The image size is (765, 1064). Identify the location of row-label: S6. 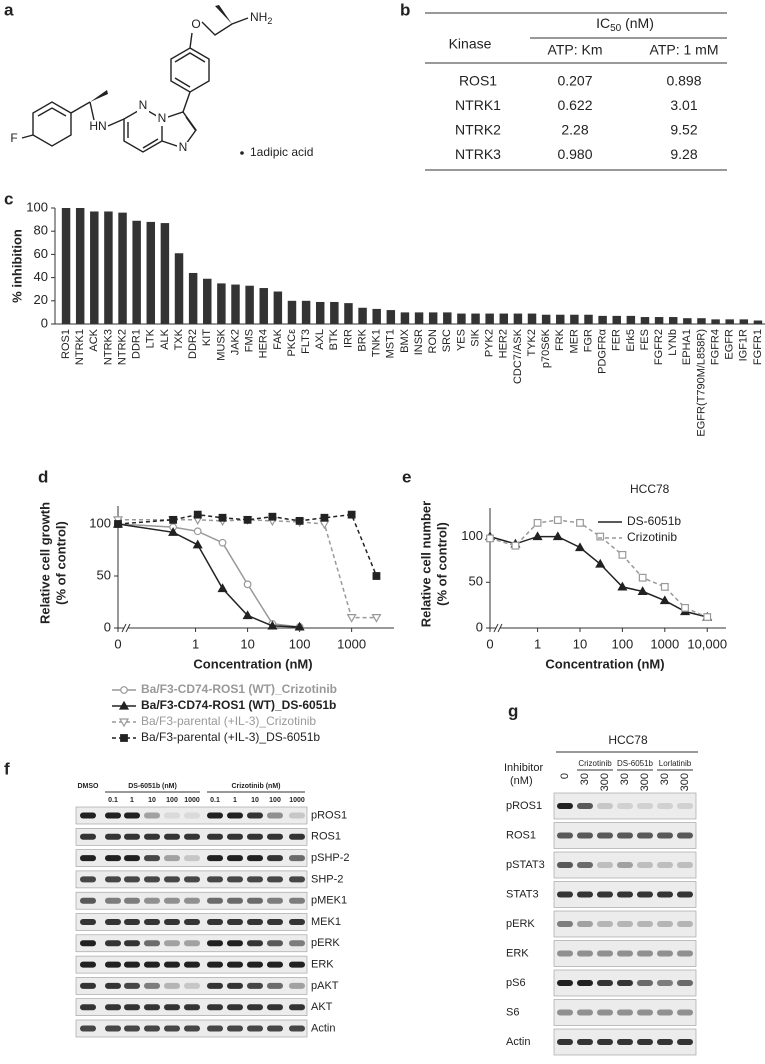
(512, 1012).